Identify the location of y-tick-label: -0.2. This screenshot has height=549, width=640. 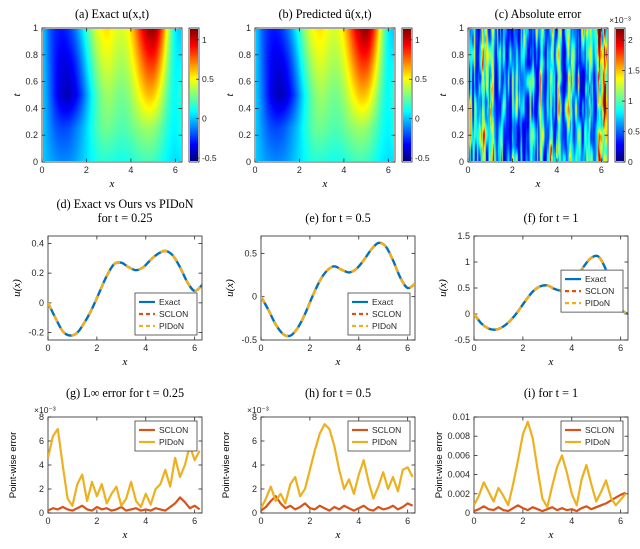
(36, 333).